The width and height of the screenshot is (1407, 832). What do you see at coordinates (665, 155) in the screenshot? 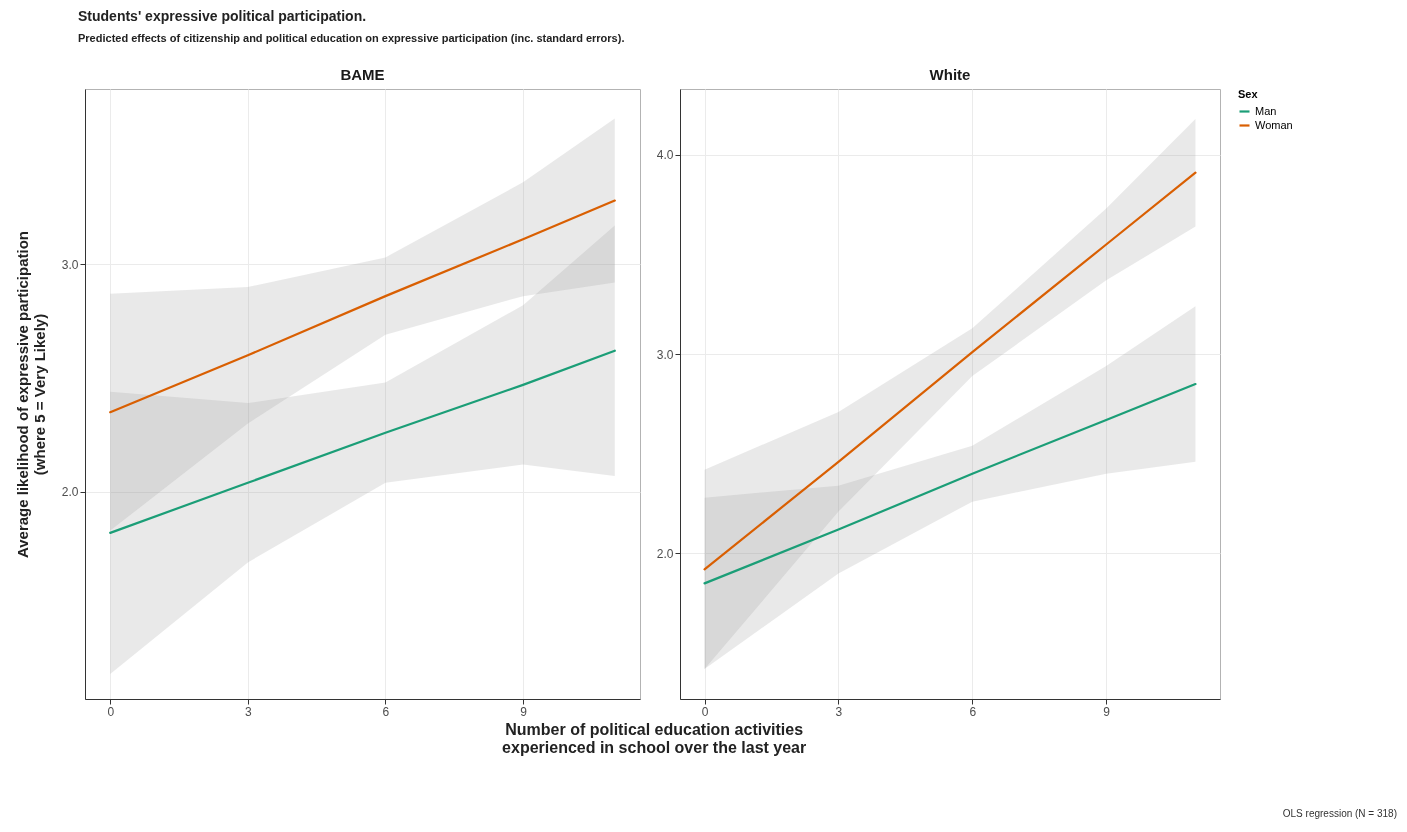
I see `y-tick-label: 4.0` at bounding box center [665, 155].